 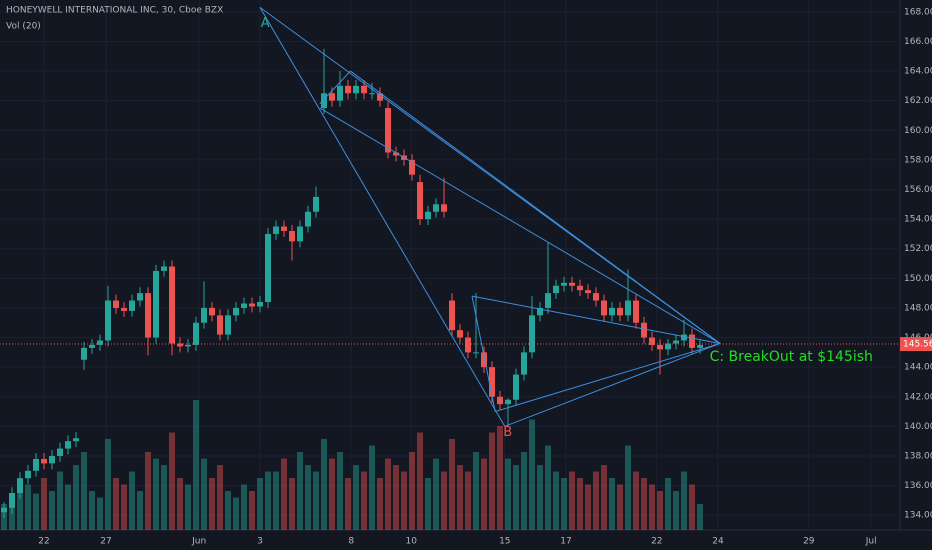 What do you see at coordinates (918, 220) in the screenshot?
I see `y-tick-label: 154.00` at bounding box center [918, 220].